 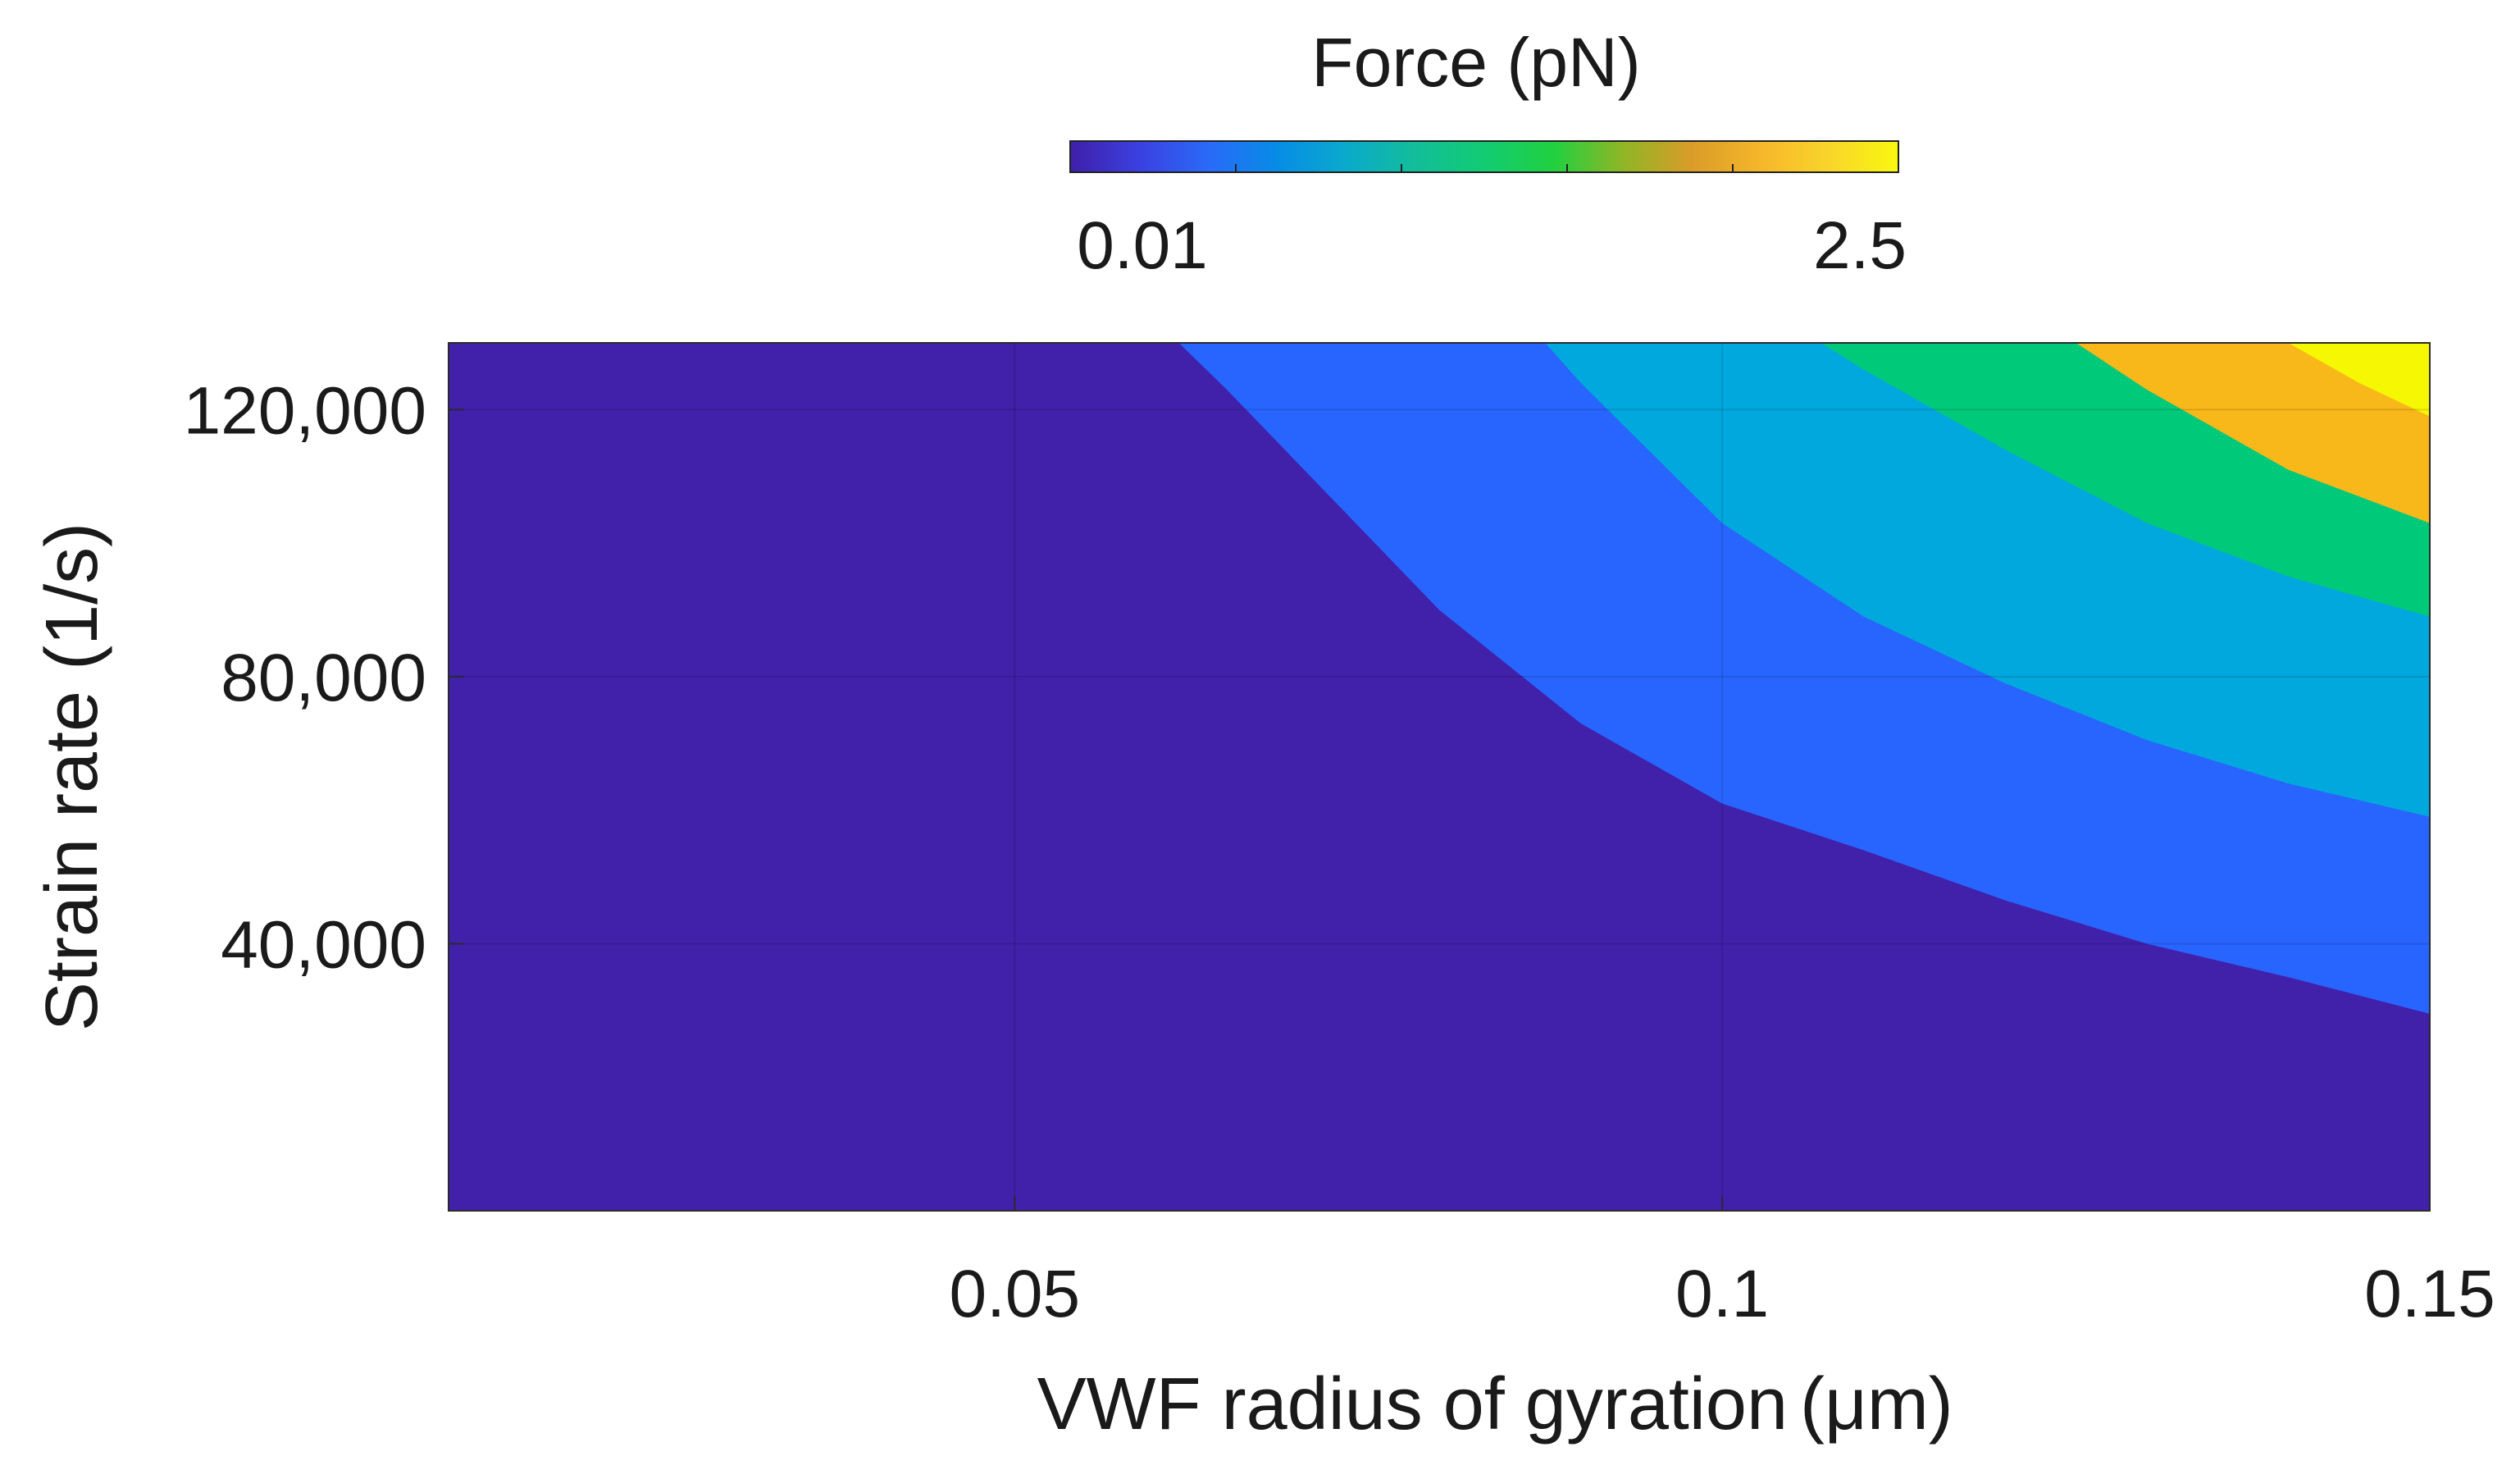 I want to click on y-tick-label: 120,000, so click(x=305, y=410).